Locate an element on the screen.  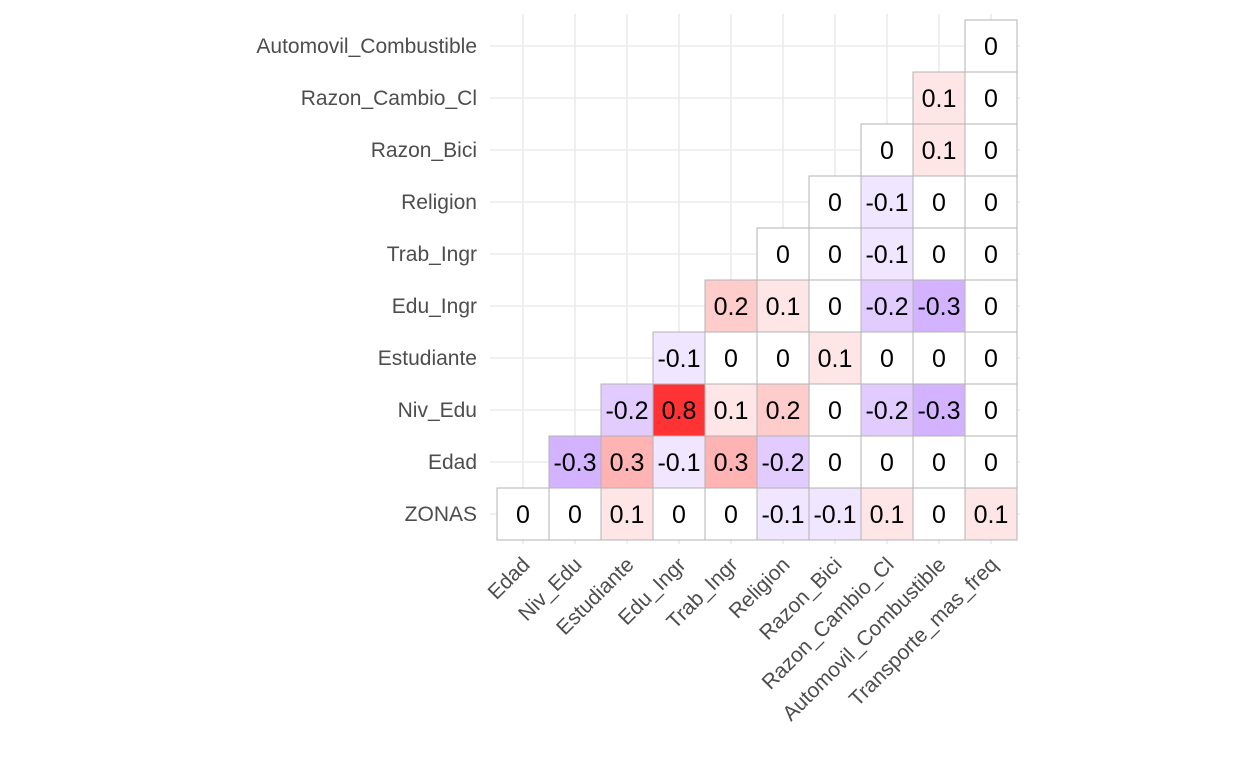
y-tick-label: Edad is located at coordinates (452, 462).